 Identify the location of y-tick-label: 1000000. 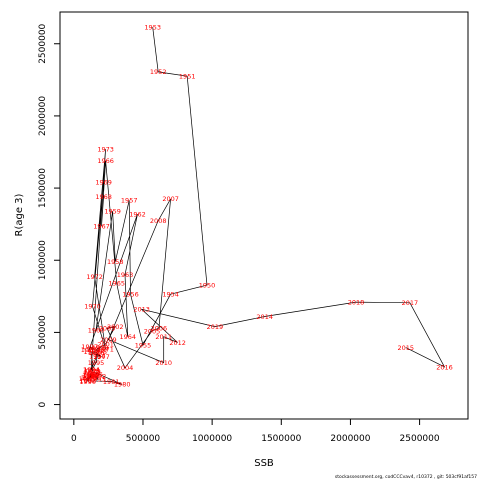
(43, 260).